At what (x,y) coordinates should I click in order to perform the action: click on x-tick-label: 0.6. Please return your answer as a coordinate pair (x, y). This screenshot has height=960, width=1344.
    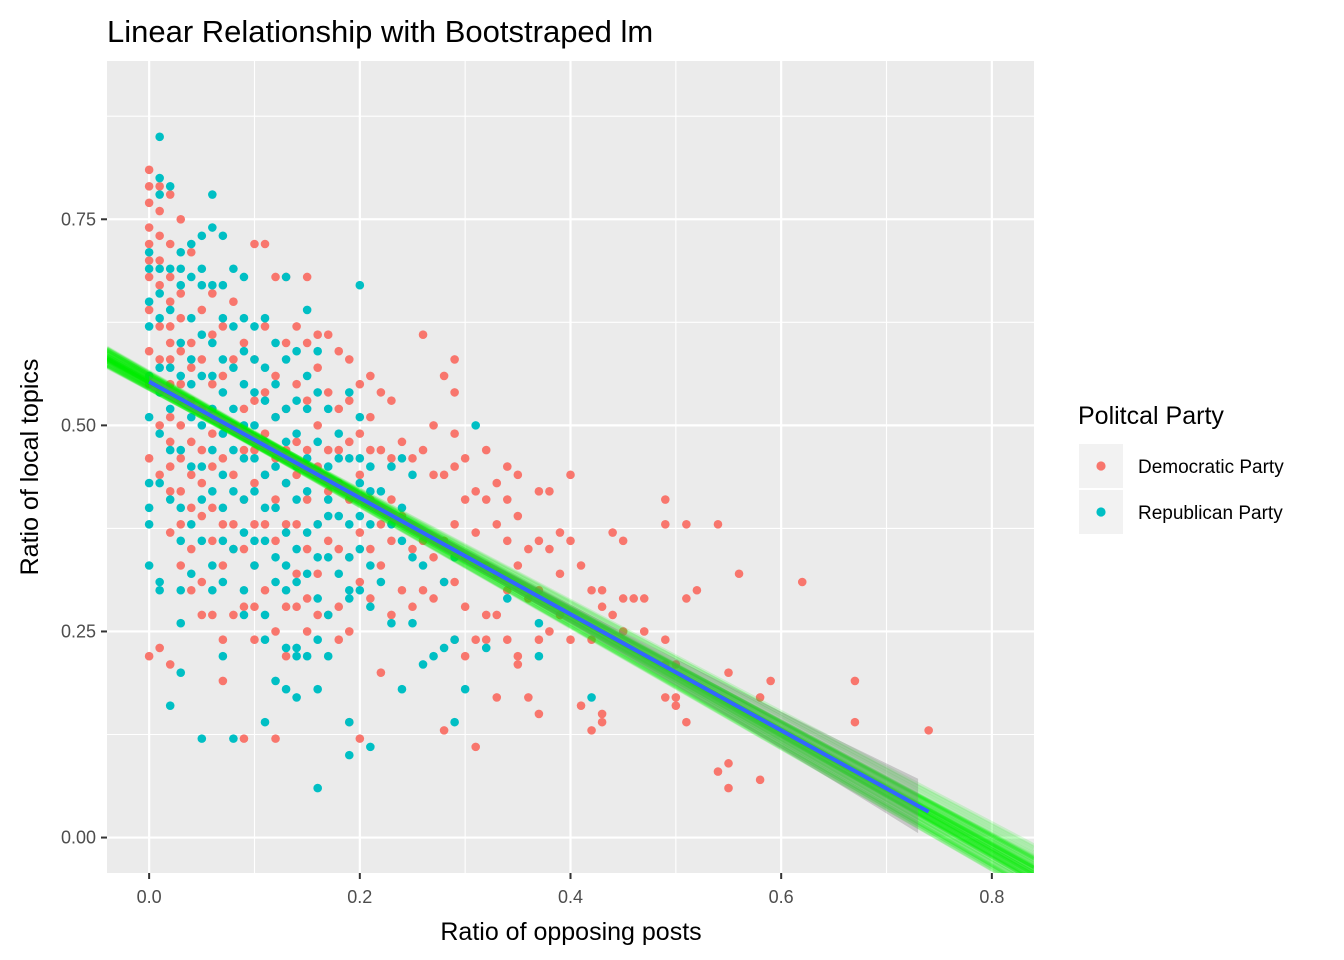
    Looking at the image, I should click on (781, 897).